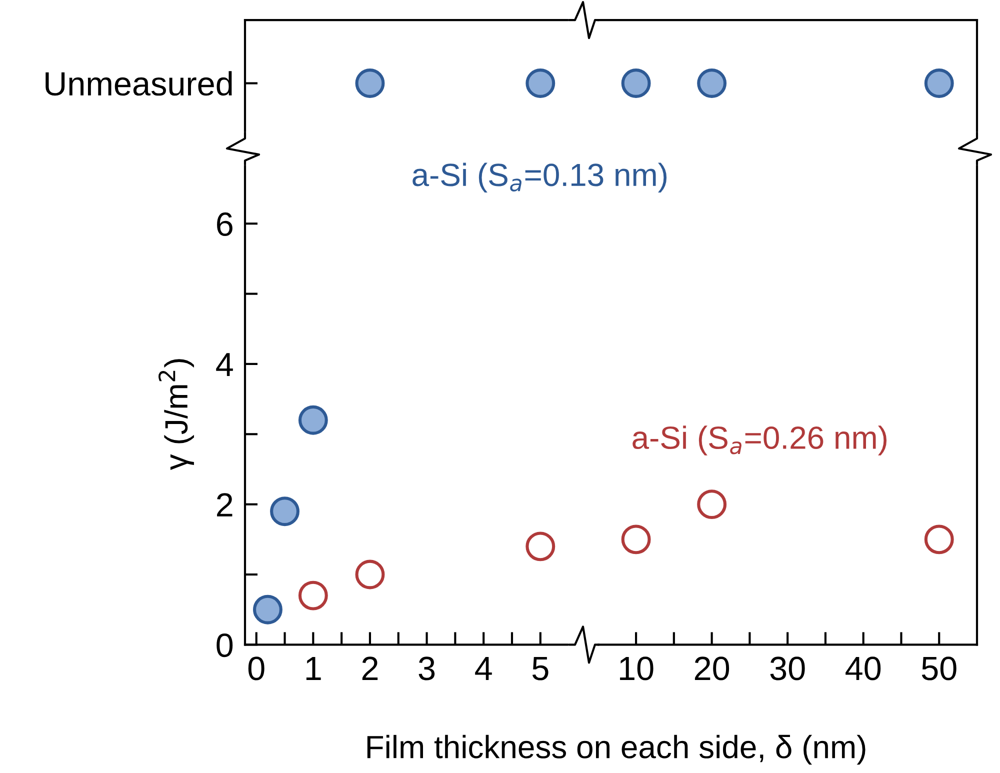 The image size is (1000, 773). What do you see at coordinates (939, 668) in the screenshot?
I see `x-tick-label: 50` at bounding box center [939, 668].